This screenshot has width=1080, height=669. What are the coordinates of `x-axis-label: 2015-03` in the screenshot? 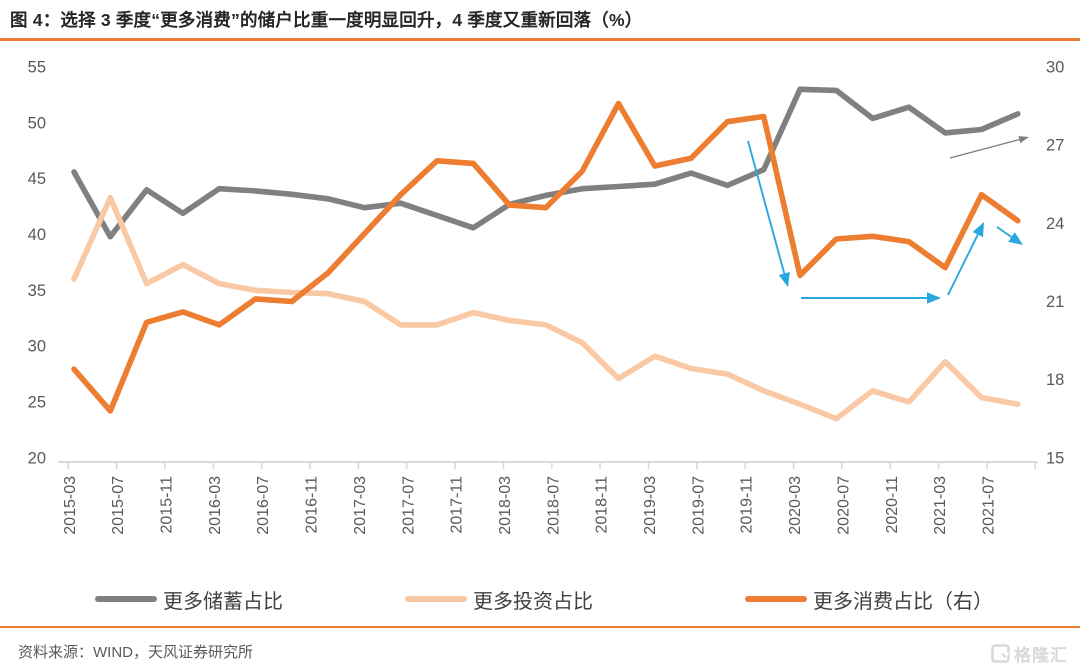 It's located at (70, 505).